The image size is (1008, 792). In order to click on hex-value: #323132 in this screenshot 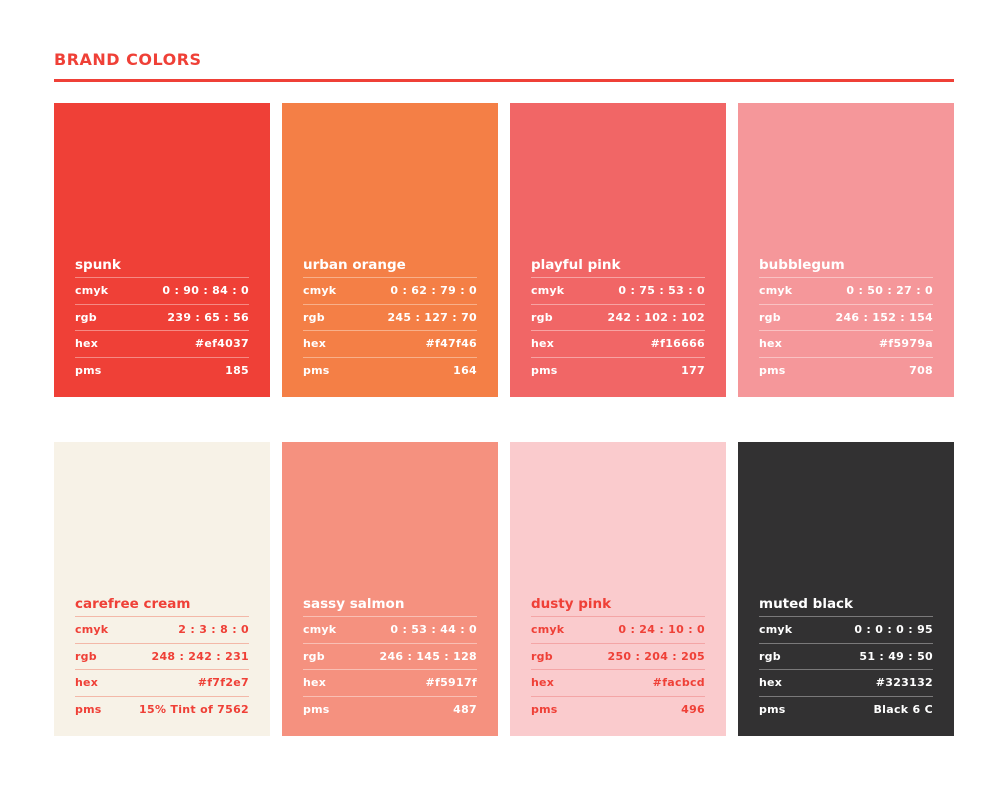, I will do `click(904, 683)`.